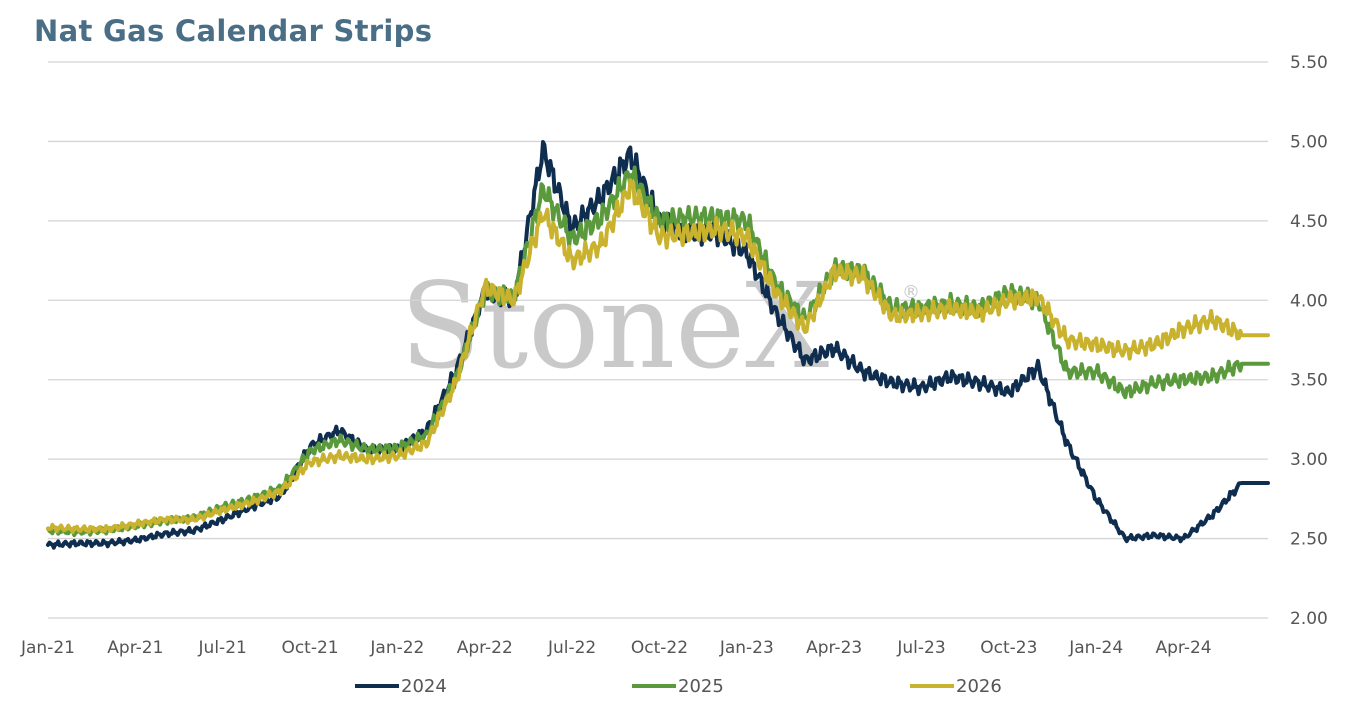 This screenshot has height=707, width=1350. Describe the element at coordinates (746, 648) in the screenshot. I see `x-tick-label: Jan-23` at that location.